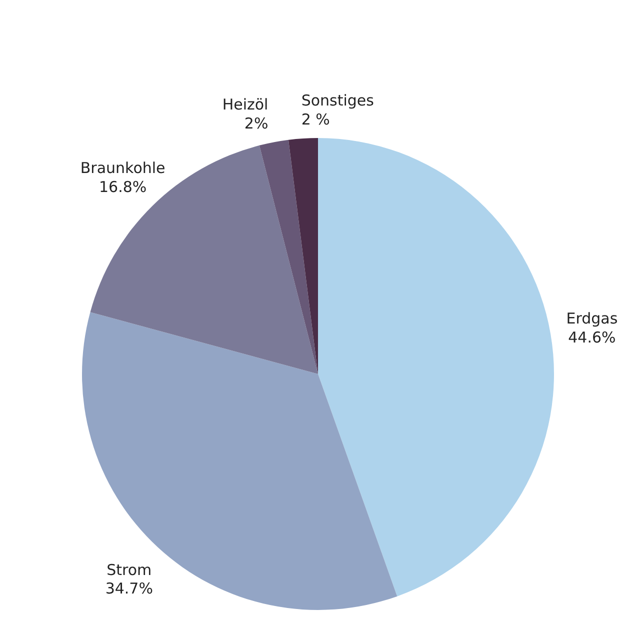 This screenshot has height=625, width=640. Describe the element at coordinates (129, 569) in the screenshot. I see `slice-label: Strom` at that location.